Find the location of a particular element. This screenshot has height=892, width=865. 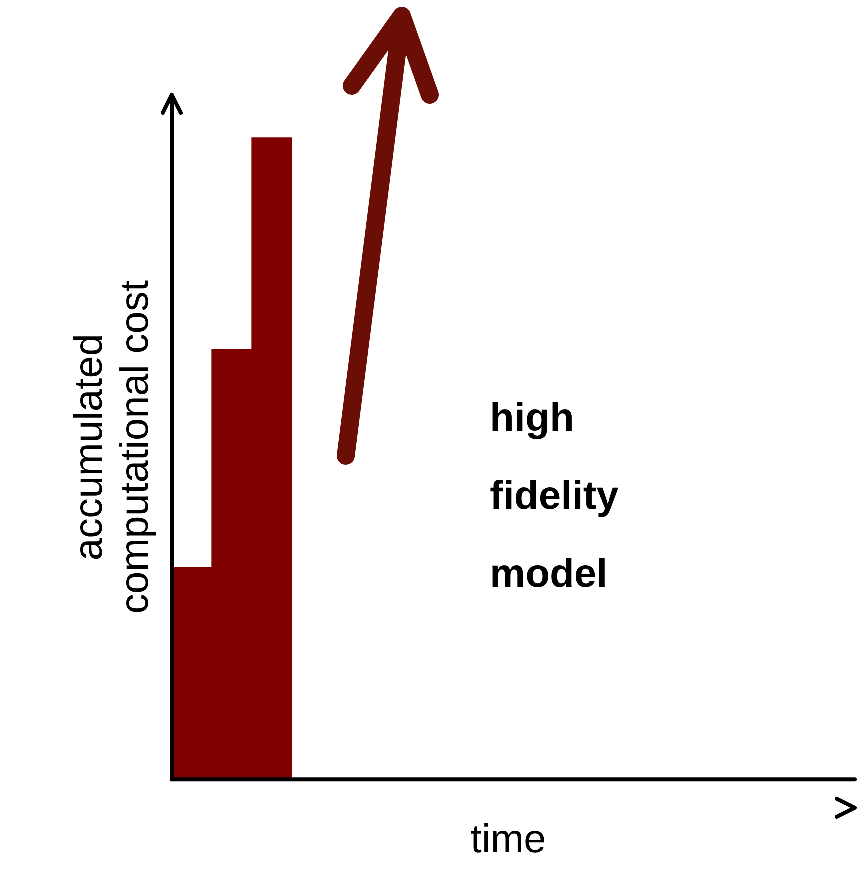

x-axis-title: time is located at coordinates (508, 840).